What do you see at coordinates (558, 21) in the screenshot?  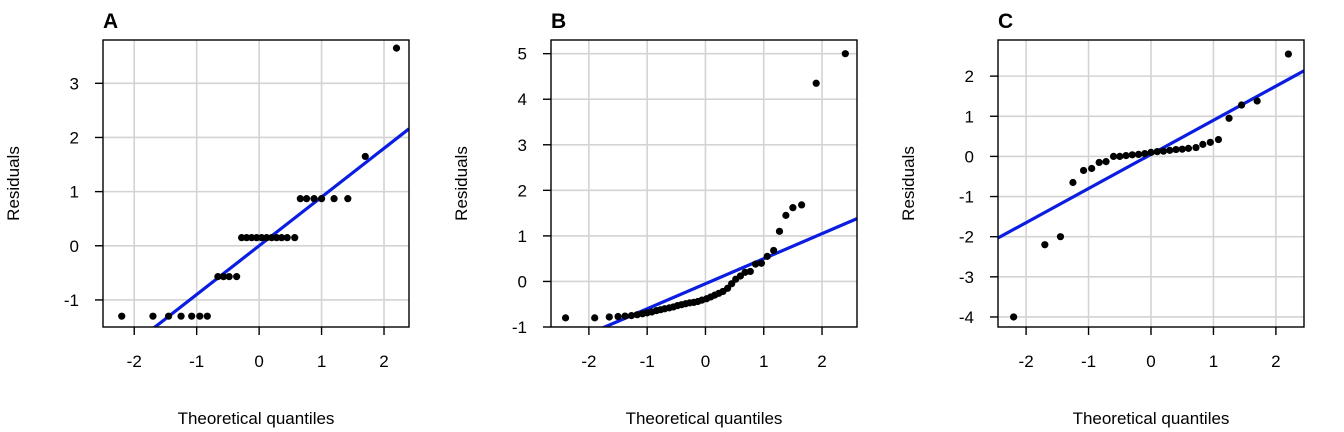 I see `panel-label: B` at bounding box center [558, 21].